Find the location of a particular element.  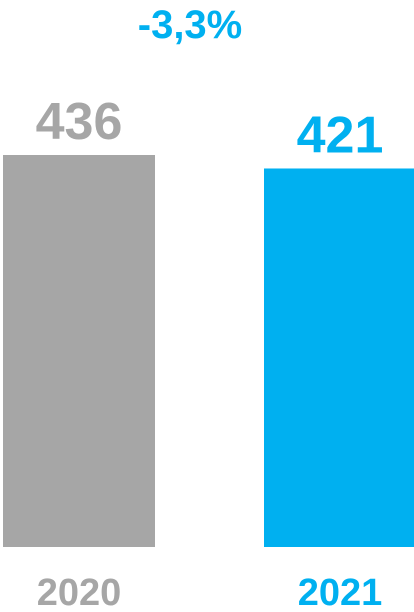

category-label-2021: 2021 is located at coordinates (340, 592).